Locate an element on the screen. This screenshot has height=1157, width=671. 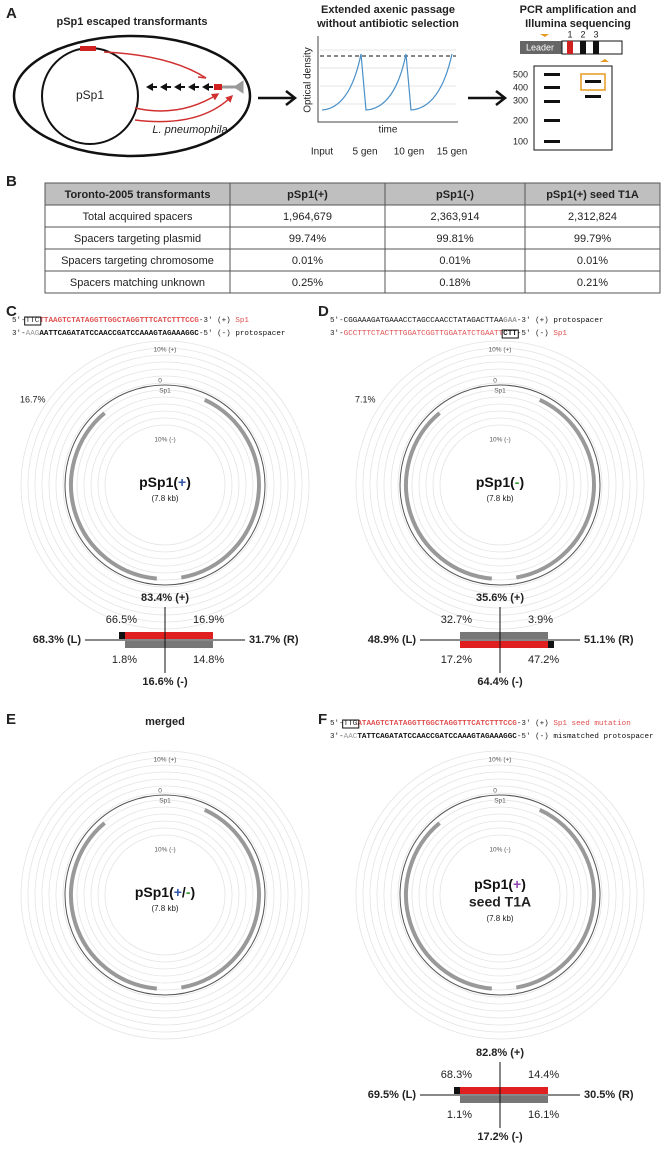
cell-text: 99.74% is located at coordinates (308, 239).